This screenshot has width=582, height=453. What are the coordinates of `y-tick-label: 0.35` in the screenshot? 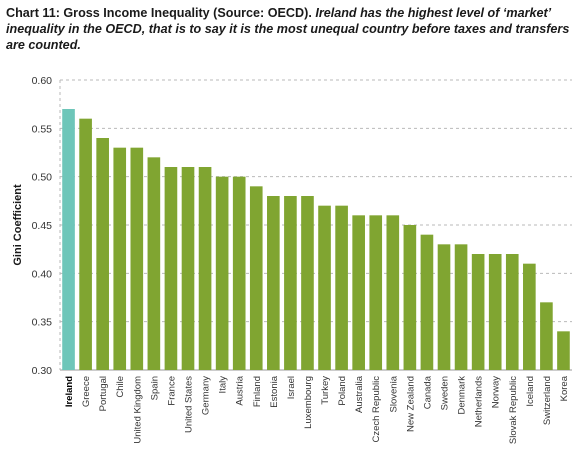 It's located at (42, 323).